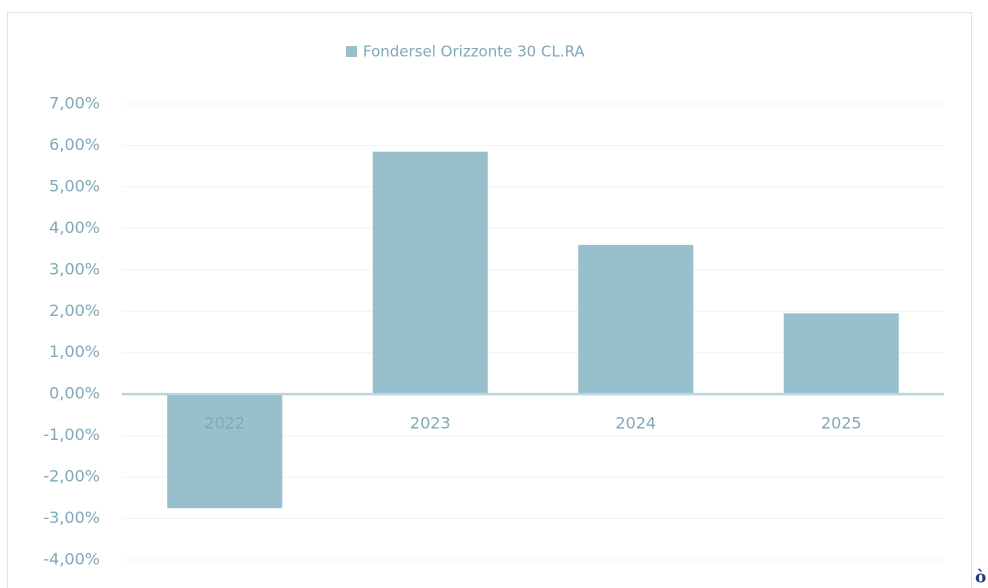  What do you see at coordinates (71, 559) in the screenshot?
I see `y-tick-label: -4,00%` at bounding box center [71, 559].